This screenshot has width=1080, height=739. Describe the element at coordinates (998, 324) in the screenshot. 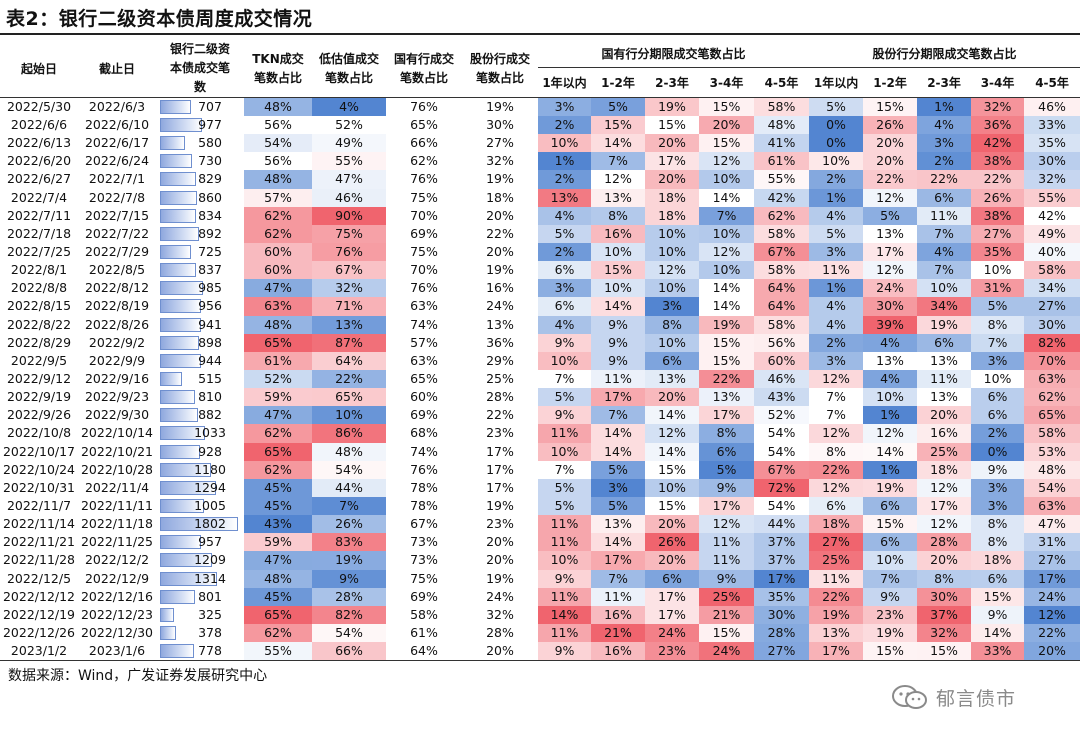

I see `joint-tenor-3-4-cell: 8%` at that location.